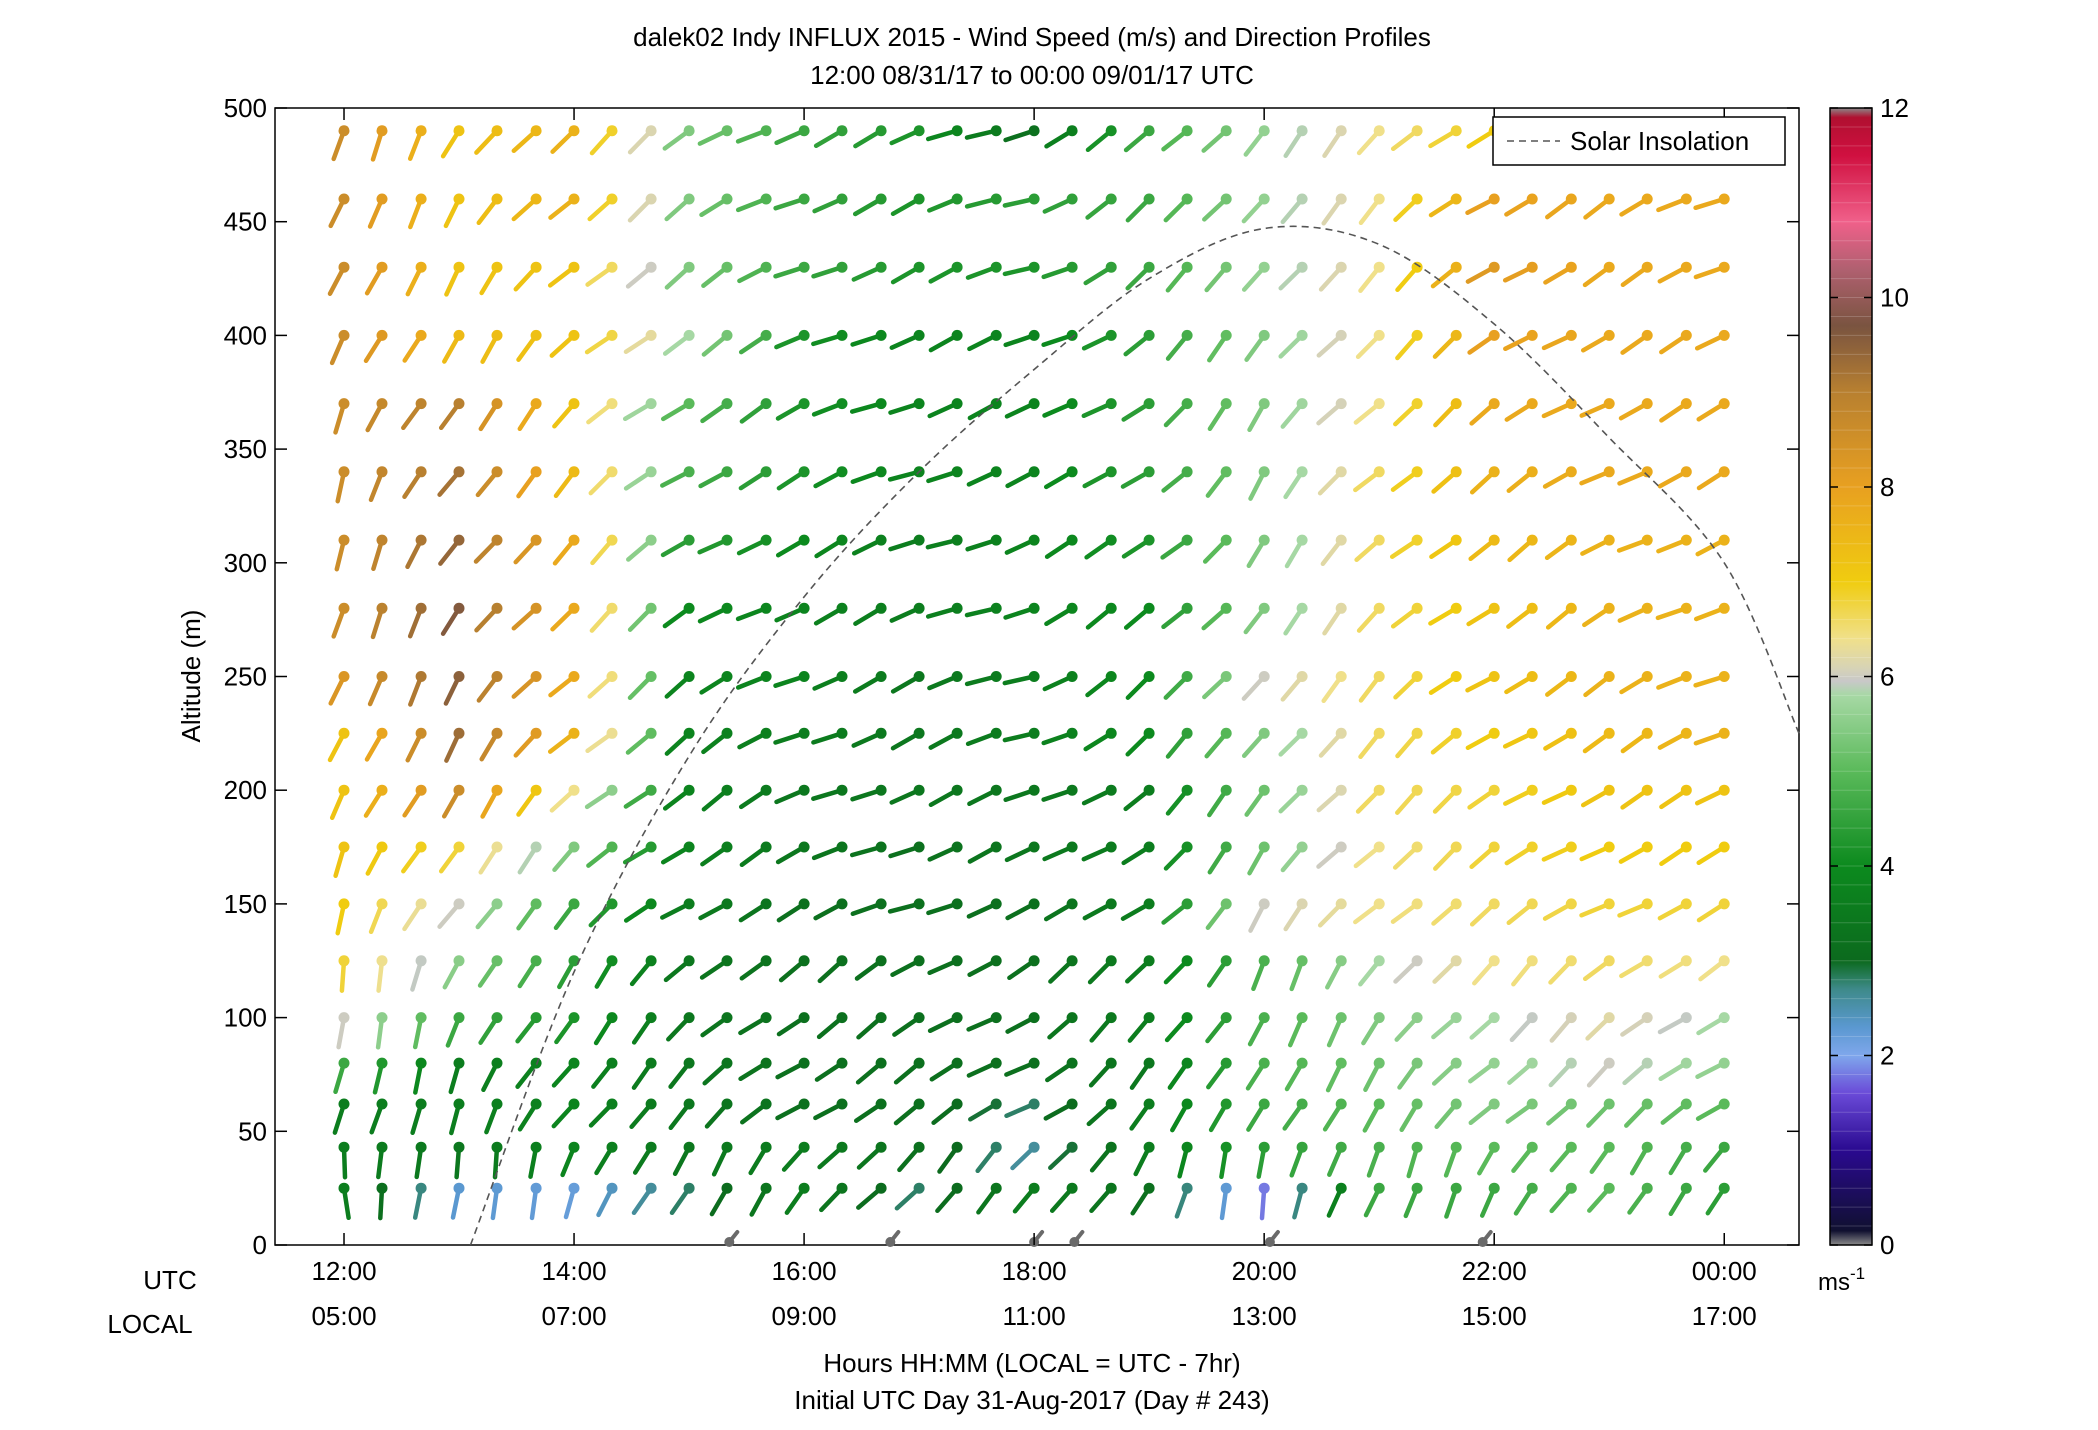 The image size is (2098, 1430). Describe the element at coordinates (729, 1242) in the screenshot. I see `surface-barb-dot` at that location.